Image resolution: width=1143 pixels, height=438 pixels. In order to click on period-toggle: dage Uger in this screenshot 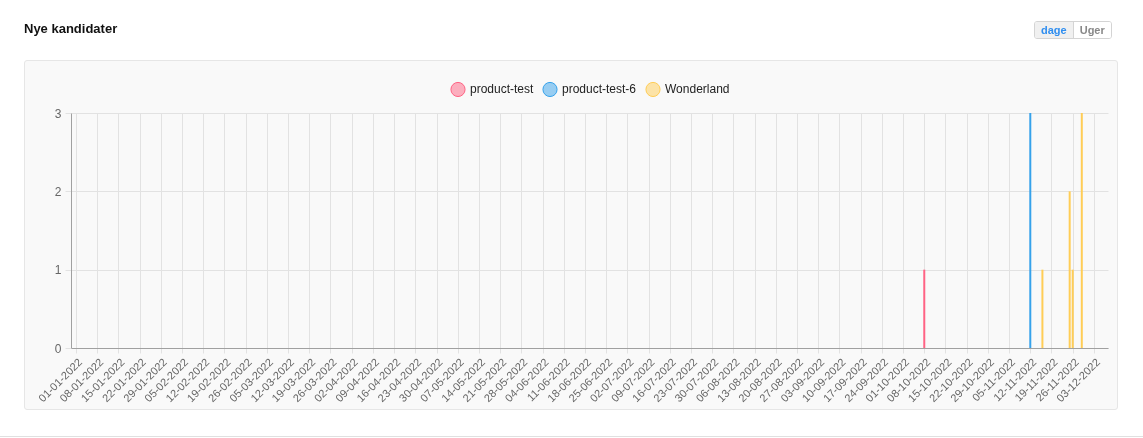, I will do `click(1073, 30)`.